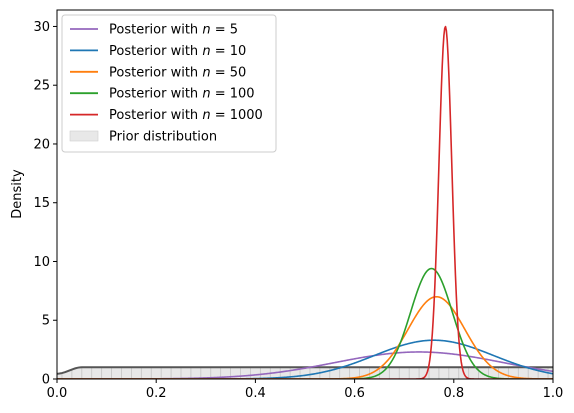 This screenshot has height=413, width=574. What do you see at coordinates (182, 94) in the screenshot?
I see `legend-label: Posterior with n = 100` at bounding box center [182, 94].